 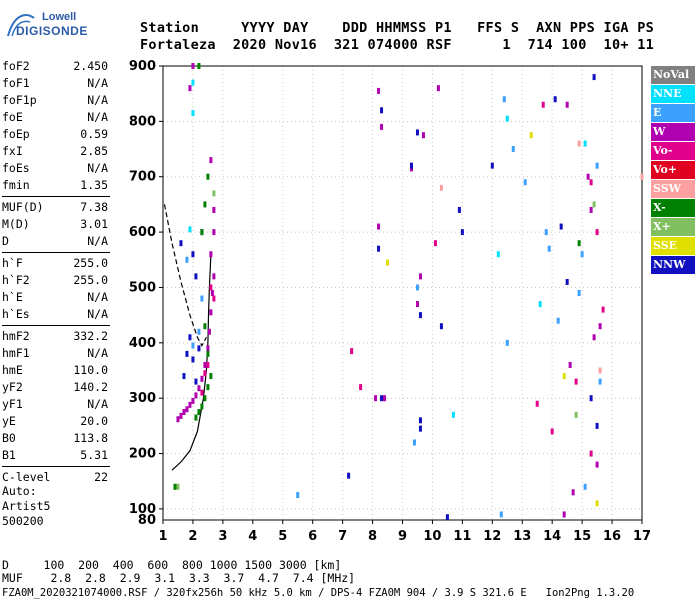 What do you see at coordinates (55, 387) in the screenshot?
I see `param-row: yF2 140.2` at bounding box center [55, 387].